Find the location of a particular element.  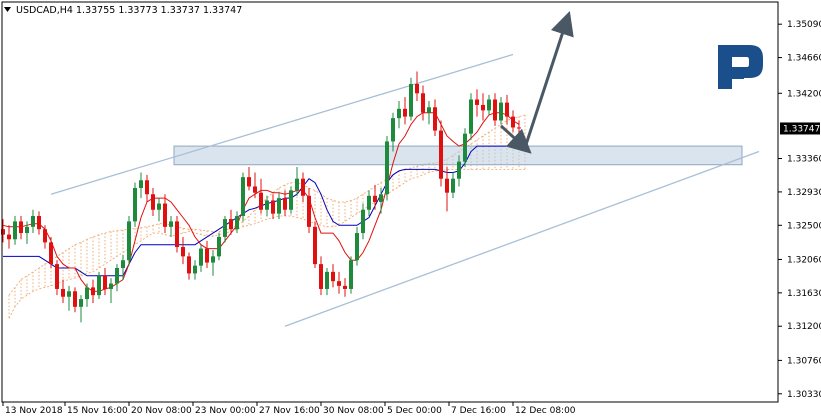

triangle-down-icon is located at coordinates (7, 9).